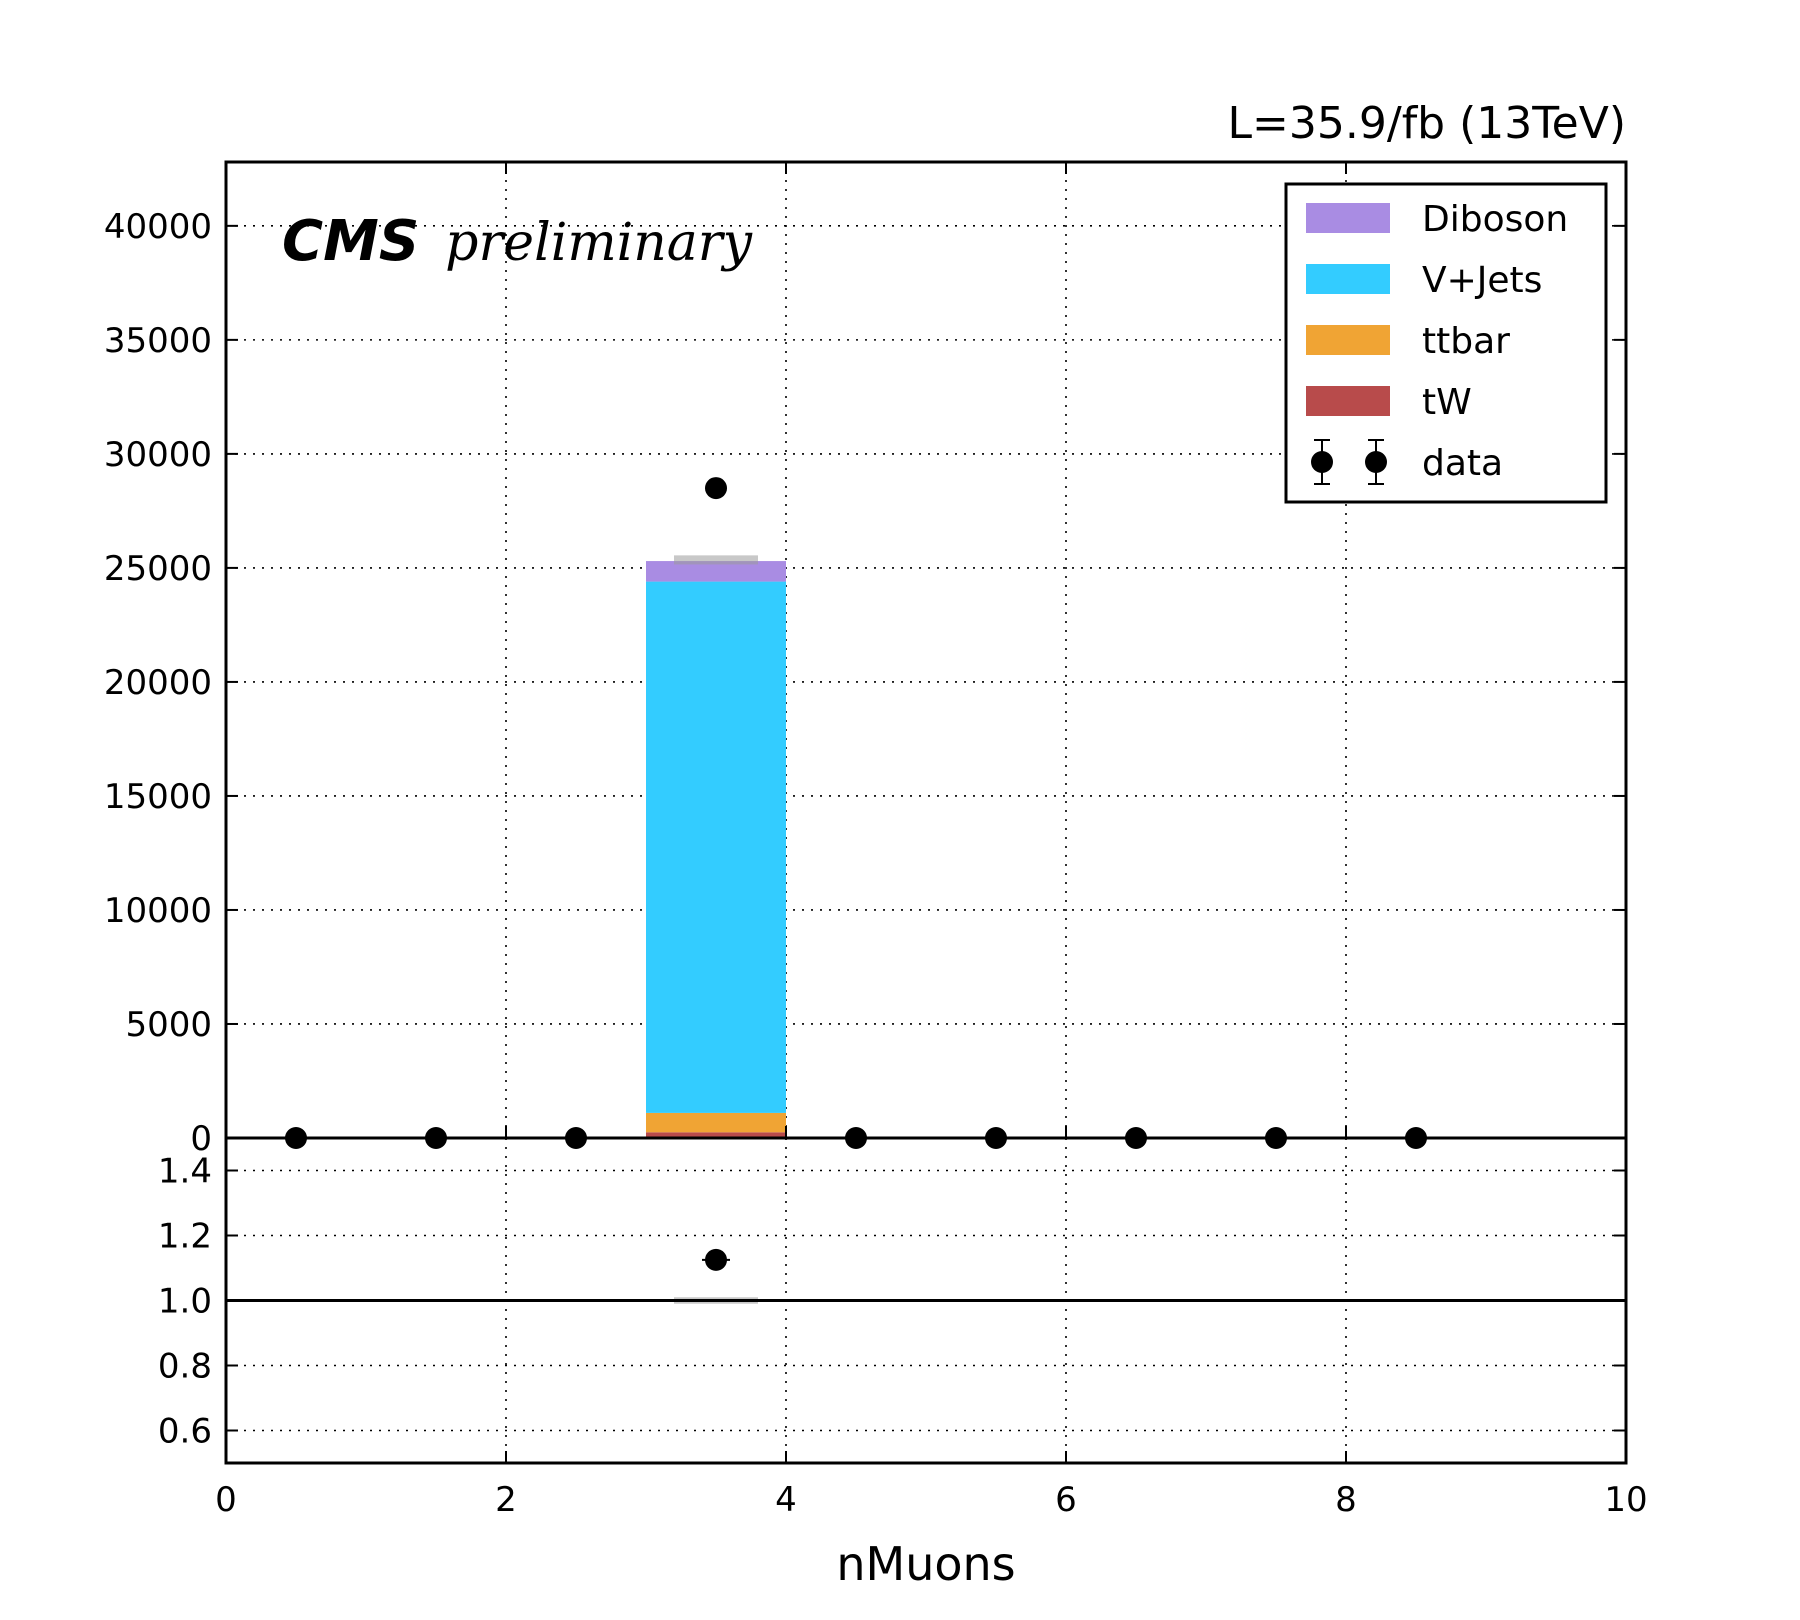 This screenshot has width=1800, height=1620. Describe the element at coordinates (158, 569) in the screenshot. I see `main-y-tick-label: 25000` at that location.